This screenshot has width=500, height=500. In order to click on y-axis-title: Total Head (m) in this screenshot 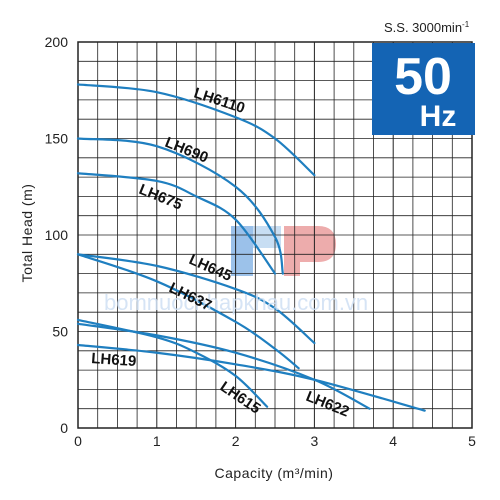, I will do `click(27, 233)`.